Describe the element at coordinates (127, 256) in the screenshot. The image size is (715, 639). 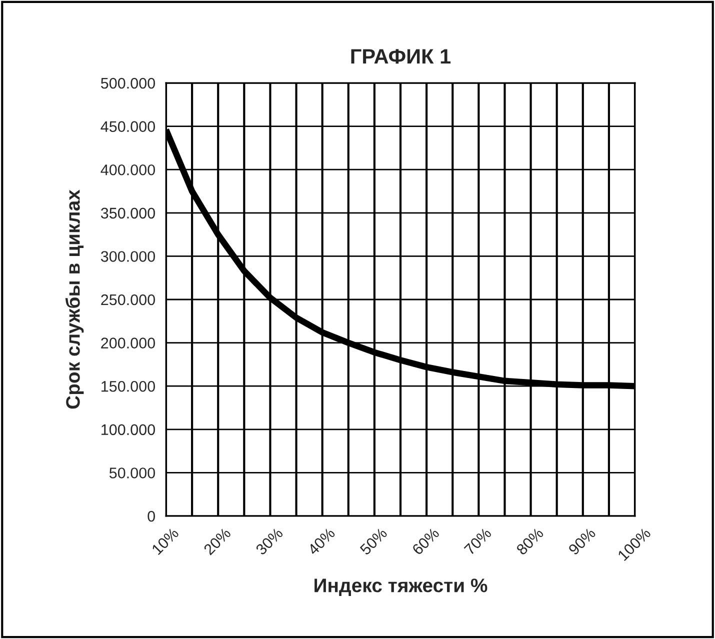
I see `y-tick-label: 300.000` at that location.